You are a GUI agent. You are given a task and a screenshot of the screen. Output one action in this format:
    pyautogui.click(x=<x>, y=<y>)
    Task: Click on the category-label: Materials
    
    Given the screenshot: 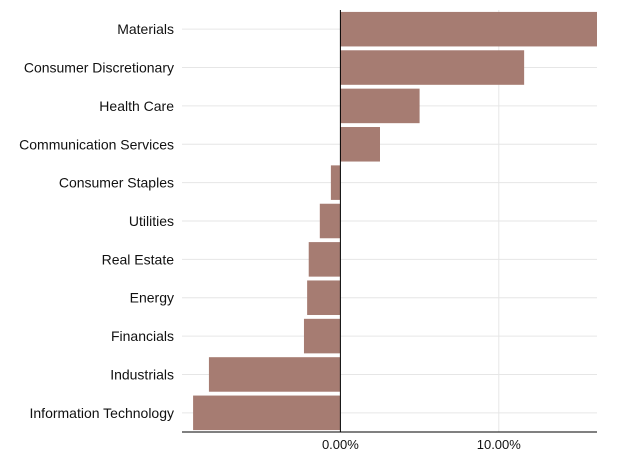 What is the action you would take?
    pyautogui.click(x=145, y=29)
    